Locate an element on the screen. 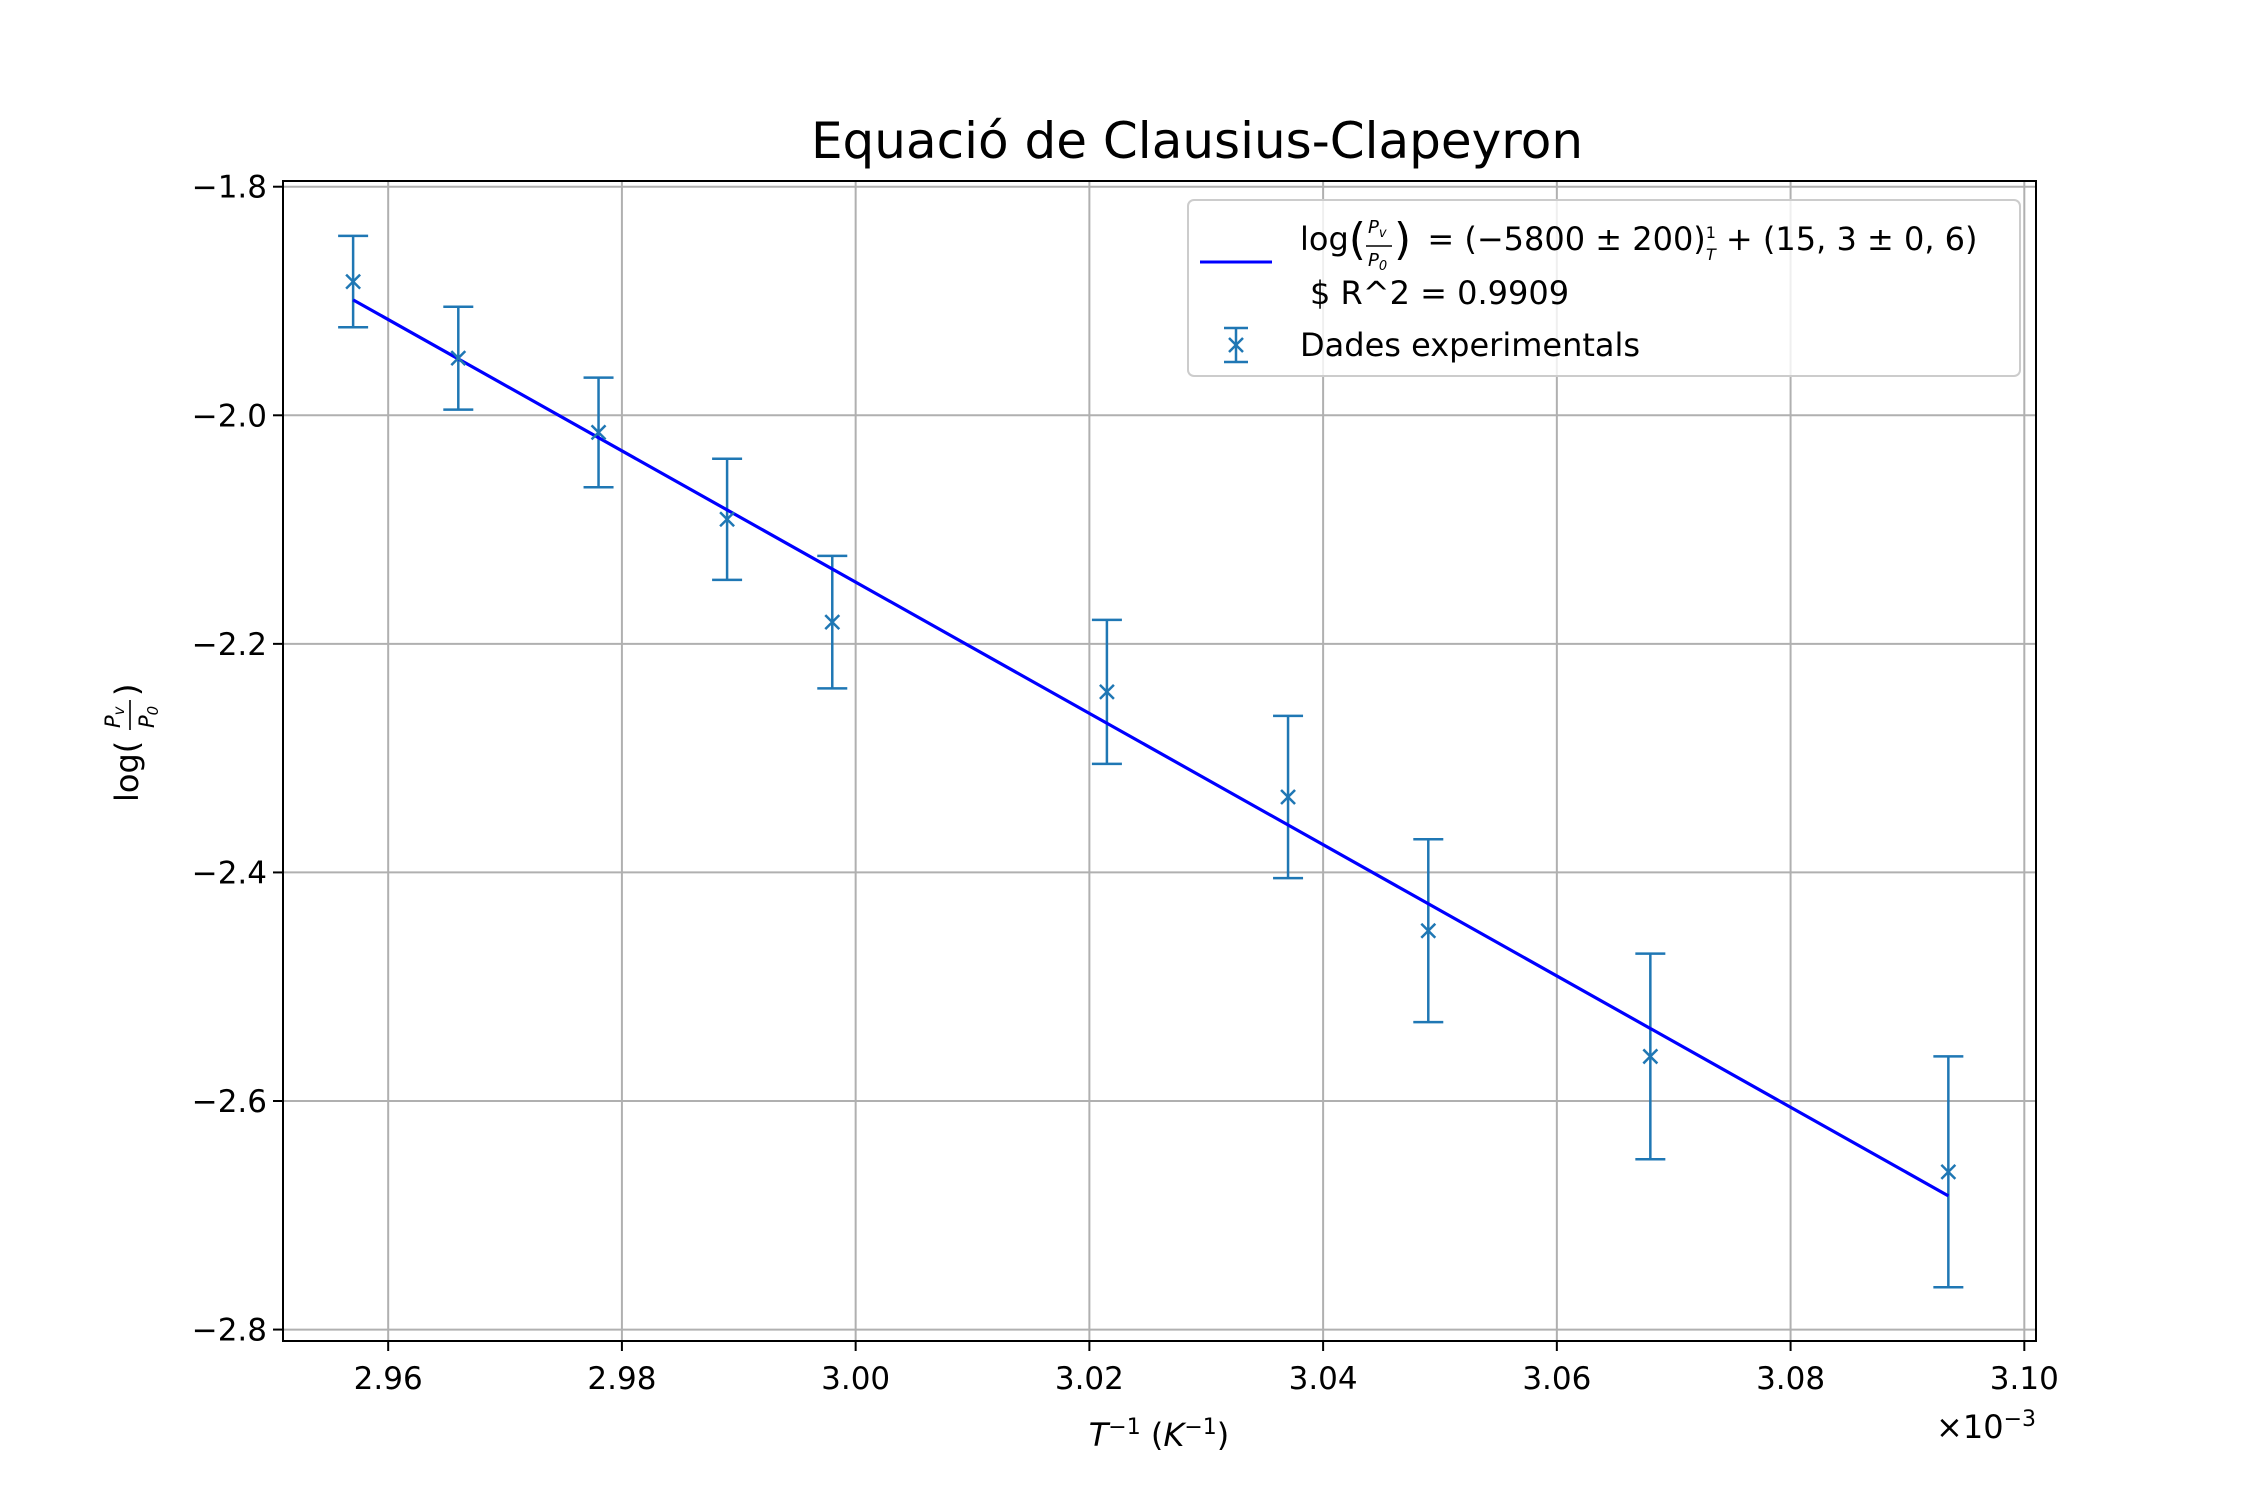 This screenshot has height=1500, width=2250. y-tick-label: −1.8 is located at coordinates (229, 188).